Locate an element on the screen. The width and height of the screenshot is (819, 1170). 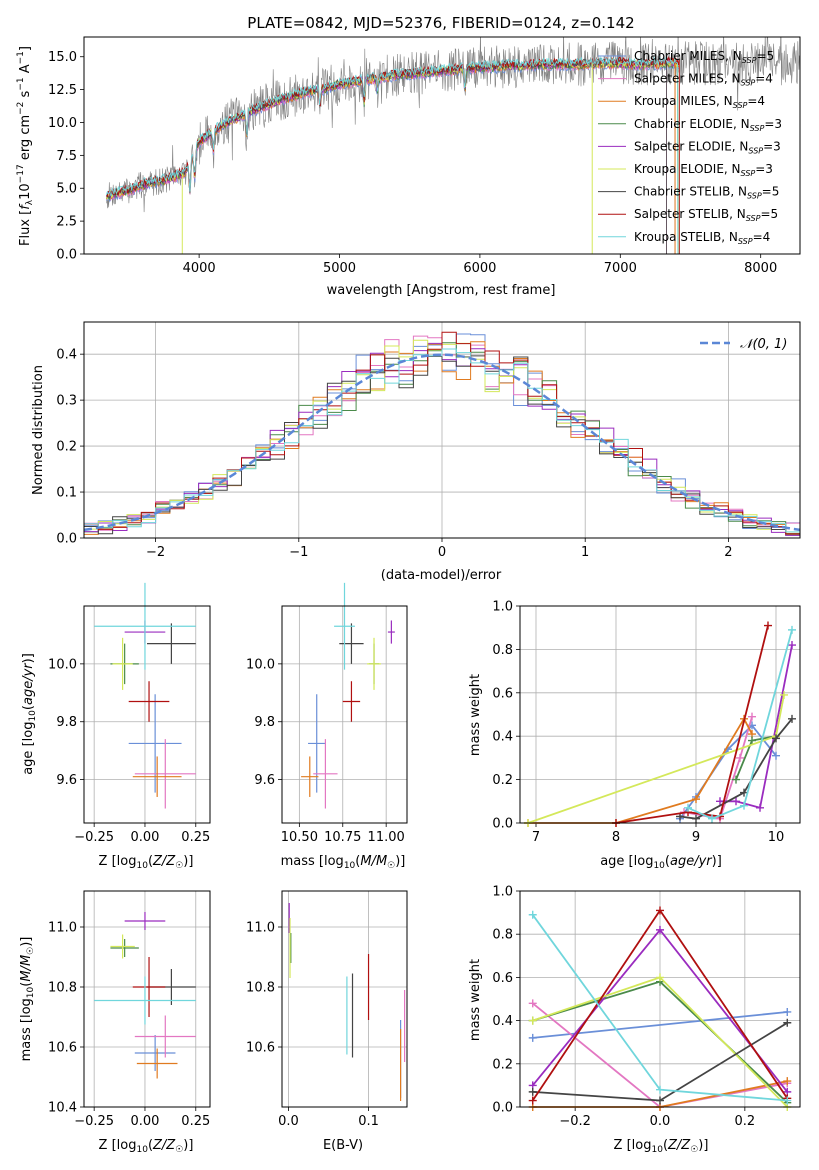
x-tick-label: −0.2 is located at coordinates (575, 1121).